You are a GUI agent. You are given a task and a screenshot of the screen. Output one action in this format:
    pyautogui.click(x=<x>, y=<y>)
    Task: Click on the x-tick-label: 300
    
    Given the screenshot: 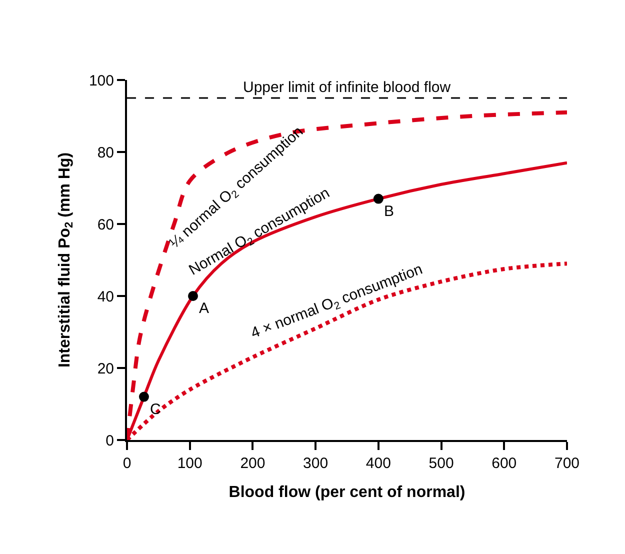 What is the action you would take?
    pyautogui.click(x=315, y=463)
    